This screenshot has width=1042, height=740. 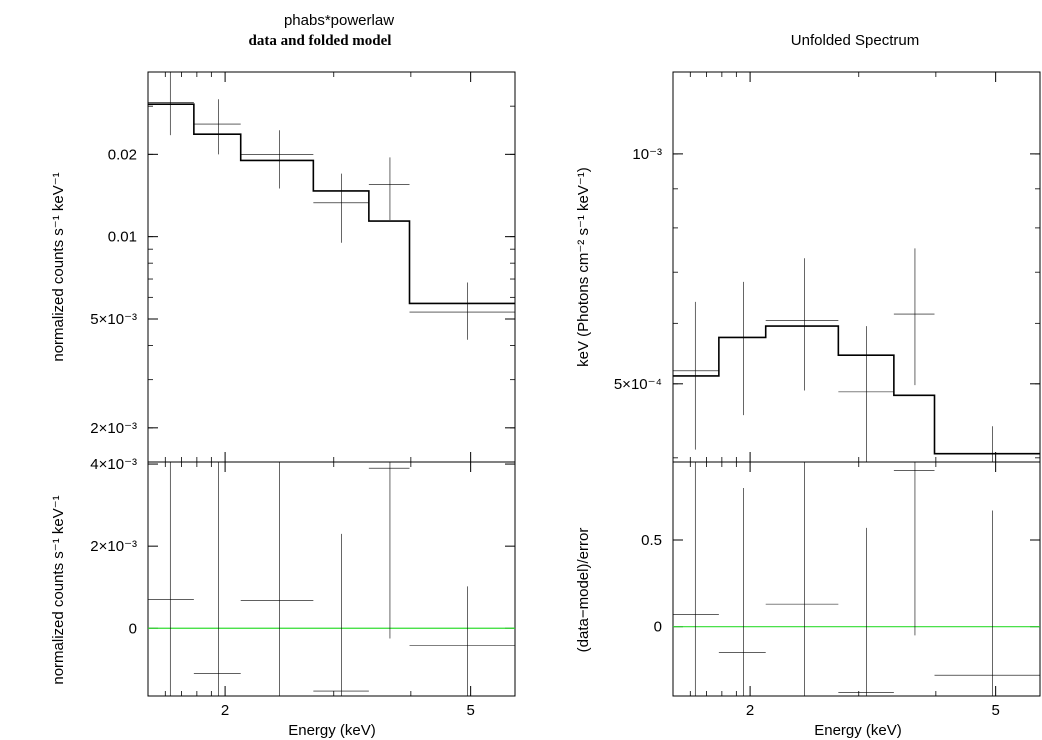 I want to click on y-tick-label: 5×10⁻⁴, so click(x=638, y=384).